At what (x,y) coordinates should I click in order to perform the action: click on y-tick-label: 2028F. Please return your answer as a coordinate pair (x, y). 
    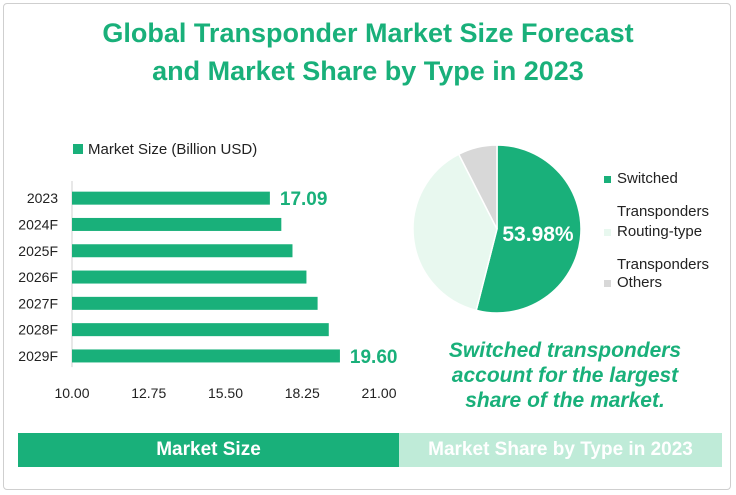
    Looking at the image, I should click on (38, 330).